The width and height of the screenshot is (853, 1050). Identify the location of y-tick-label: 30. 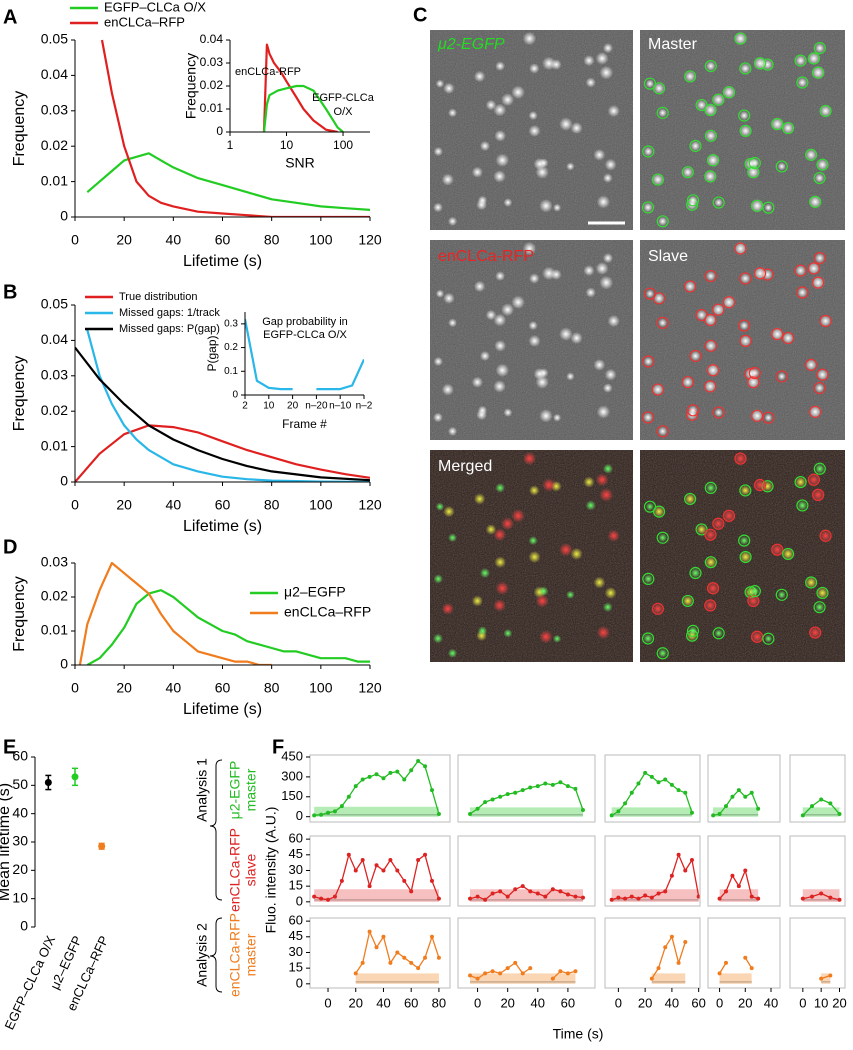
(296, 951).